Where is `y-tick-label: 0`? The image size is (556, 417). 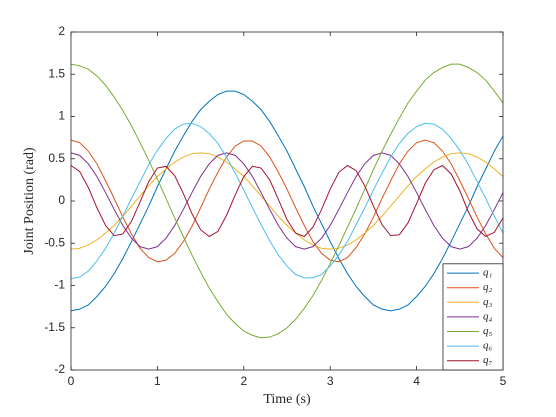
y-tick-label: 0 is located at coordinates (61, 200).